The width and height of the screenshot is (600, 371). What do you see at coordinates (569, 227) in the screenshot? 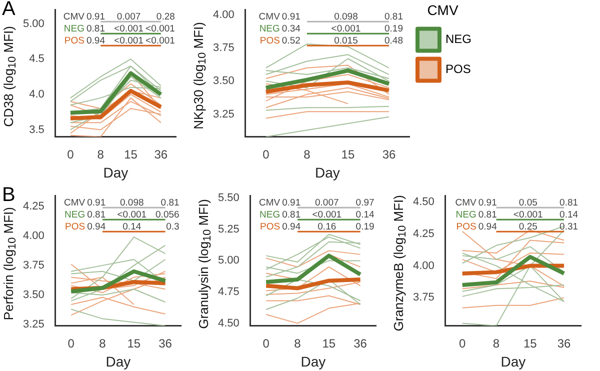
I see `annotation: 0.31` at bounding box center [569, 227].